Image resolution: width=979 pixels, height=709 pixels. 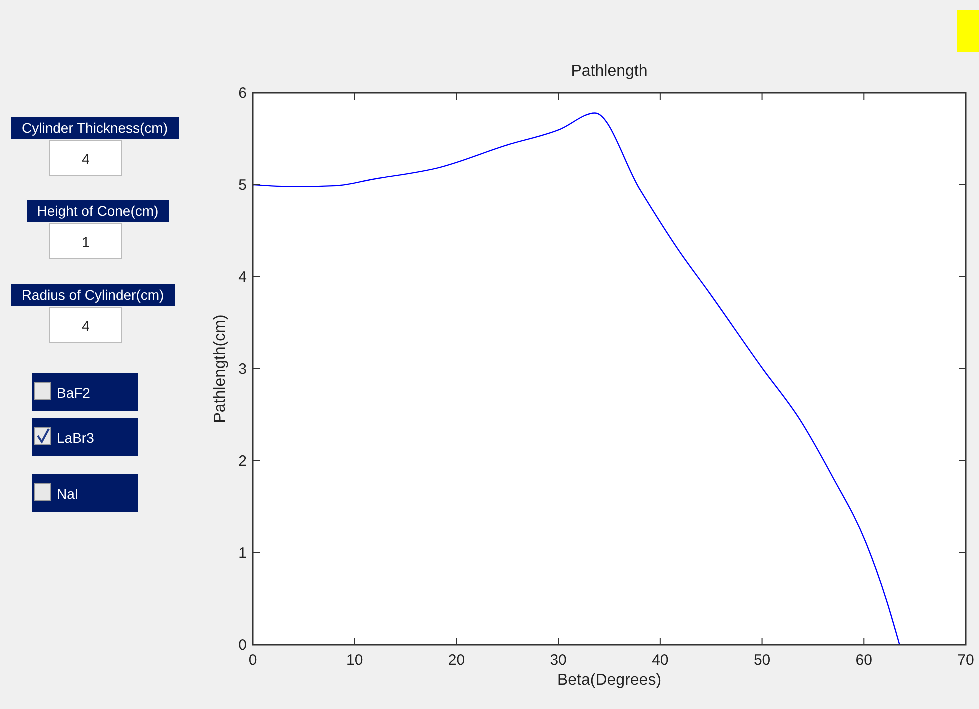 I want to click on chart-title: Pathlength, so click(x=609, y=71).